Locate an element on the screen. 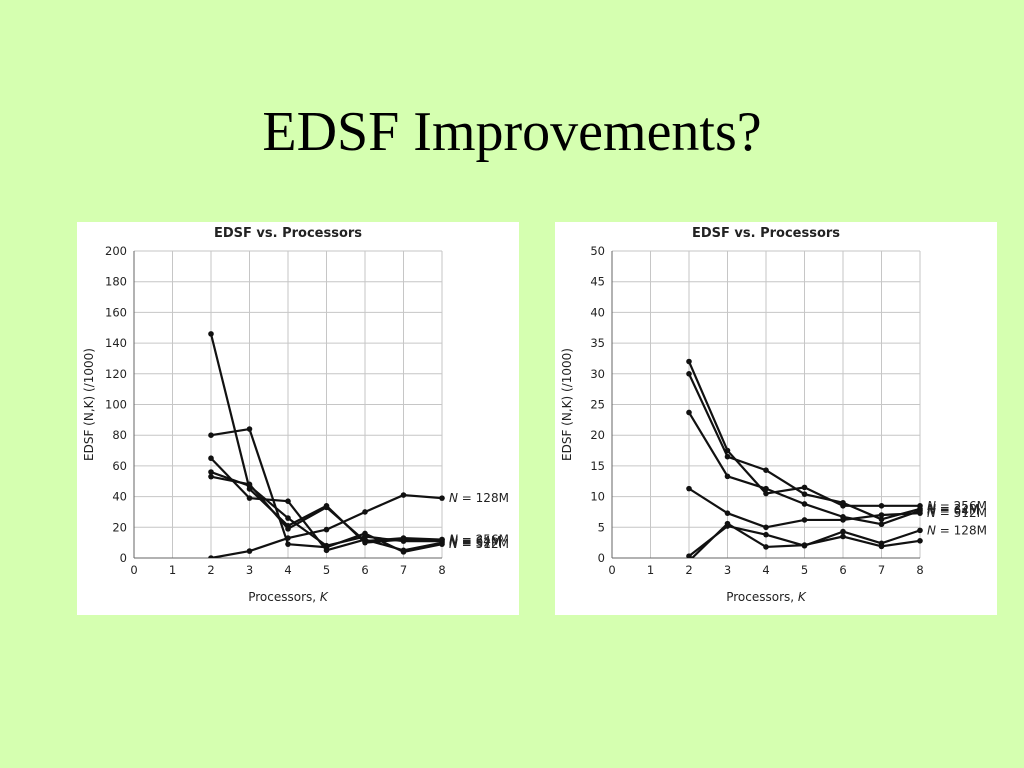  x-tick-label: 5 is located at coordinates (804, 570).